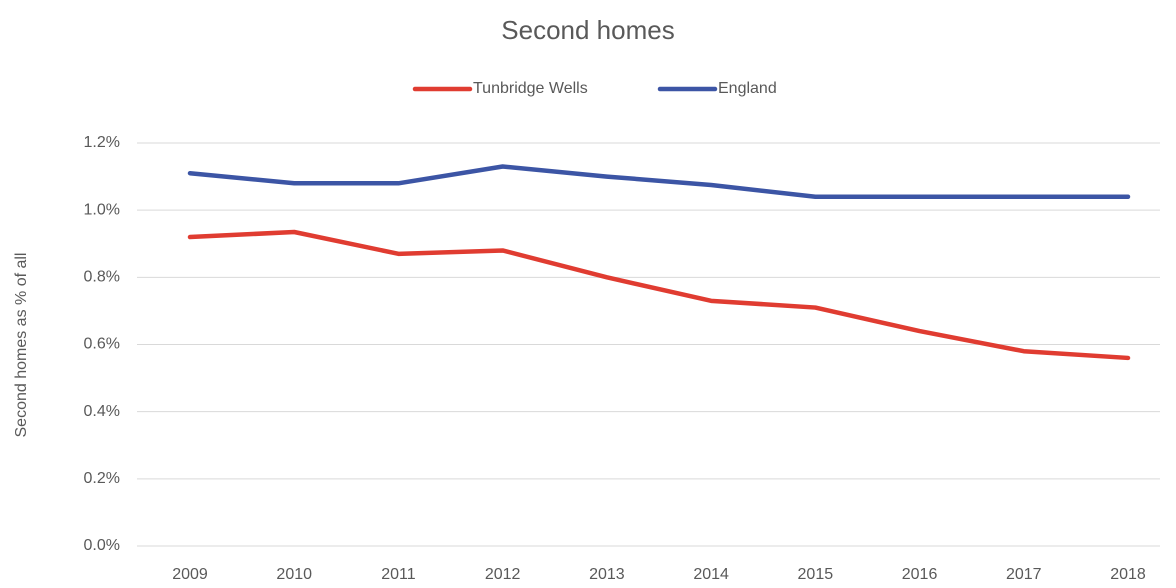  Describe the element at coordinates (102, 142) in the screenshot. I see `y-tick-label: 1.2%` at that location.